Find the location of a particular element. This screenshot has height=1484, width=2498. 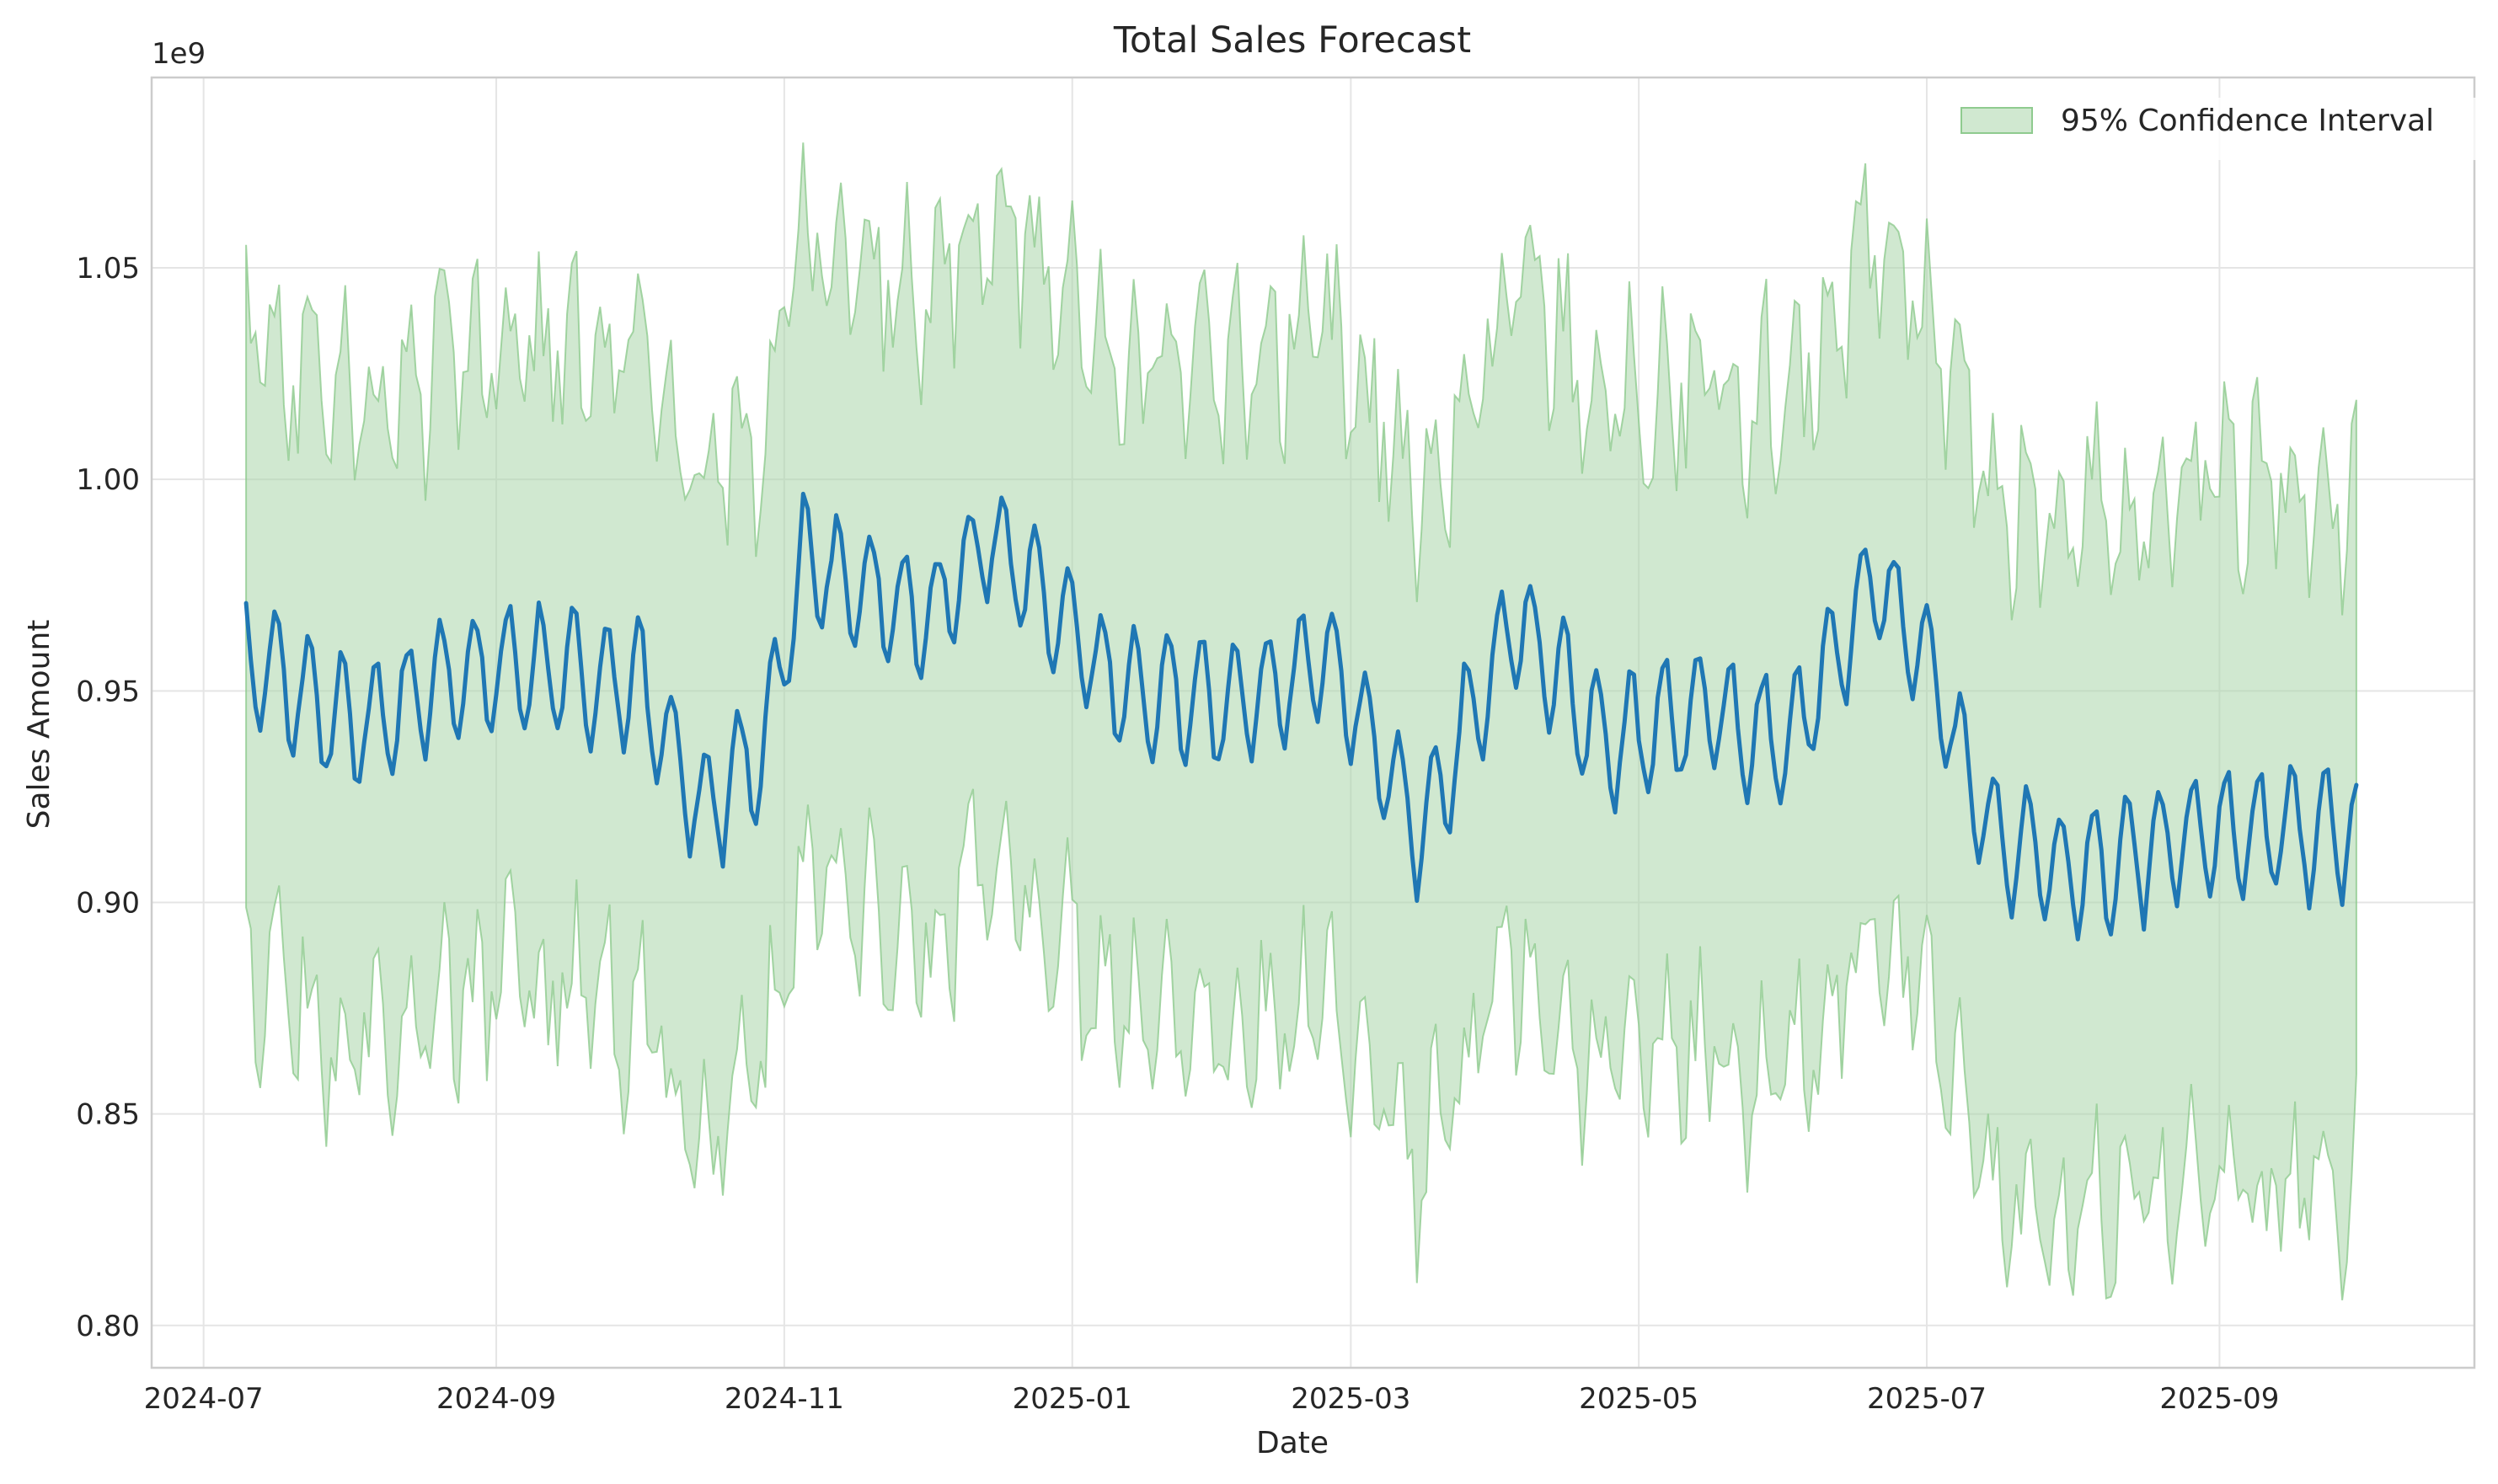

x-tick-label: 2024-09 is located at coordinates (496, 1399).